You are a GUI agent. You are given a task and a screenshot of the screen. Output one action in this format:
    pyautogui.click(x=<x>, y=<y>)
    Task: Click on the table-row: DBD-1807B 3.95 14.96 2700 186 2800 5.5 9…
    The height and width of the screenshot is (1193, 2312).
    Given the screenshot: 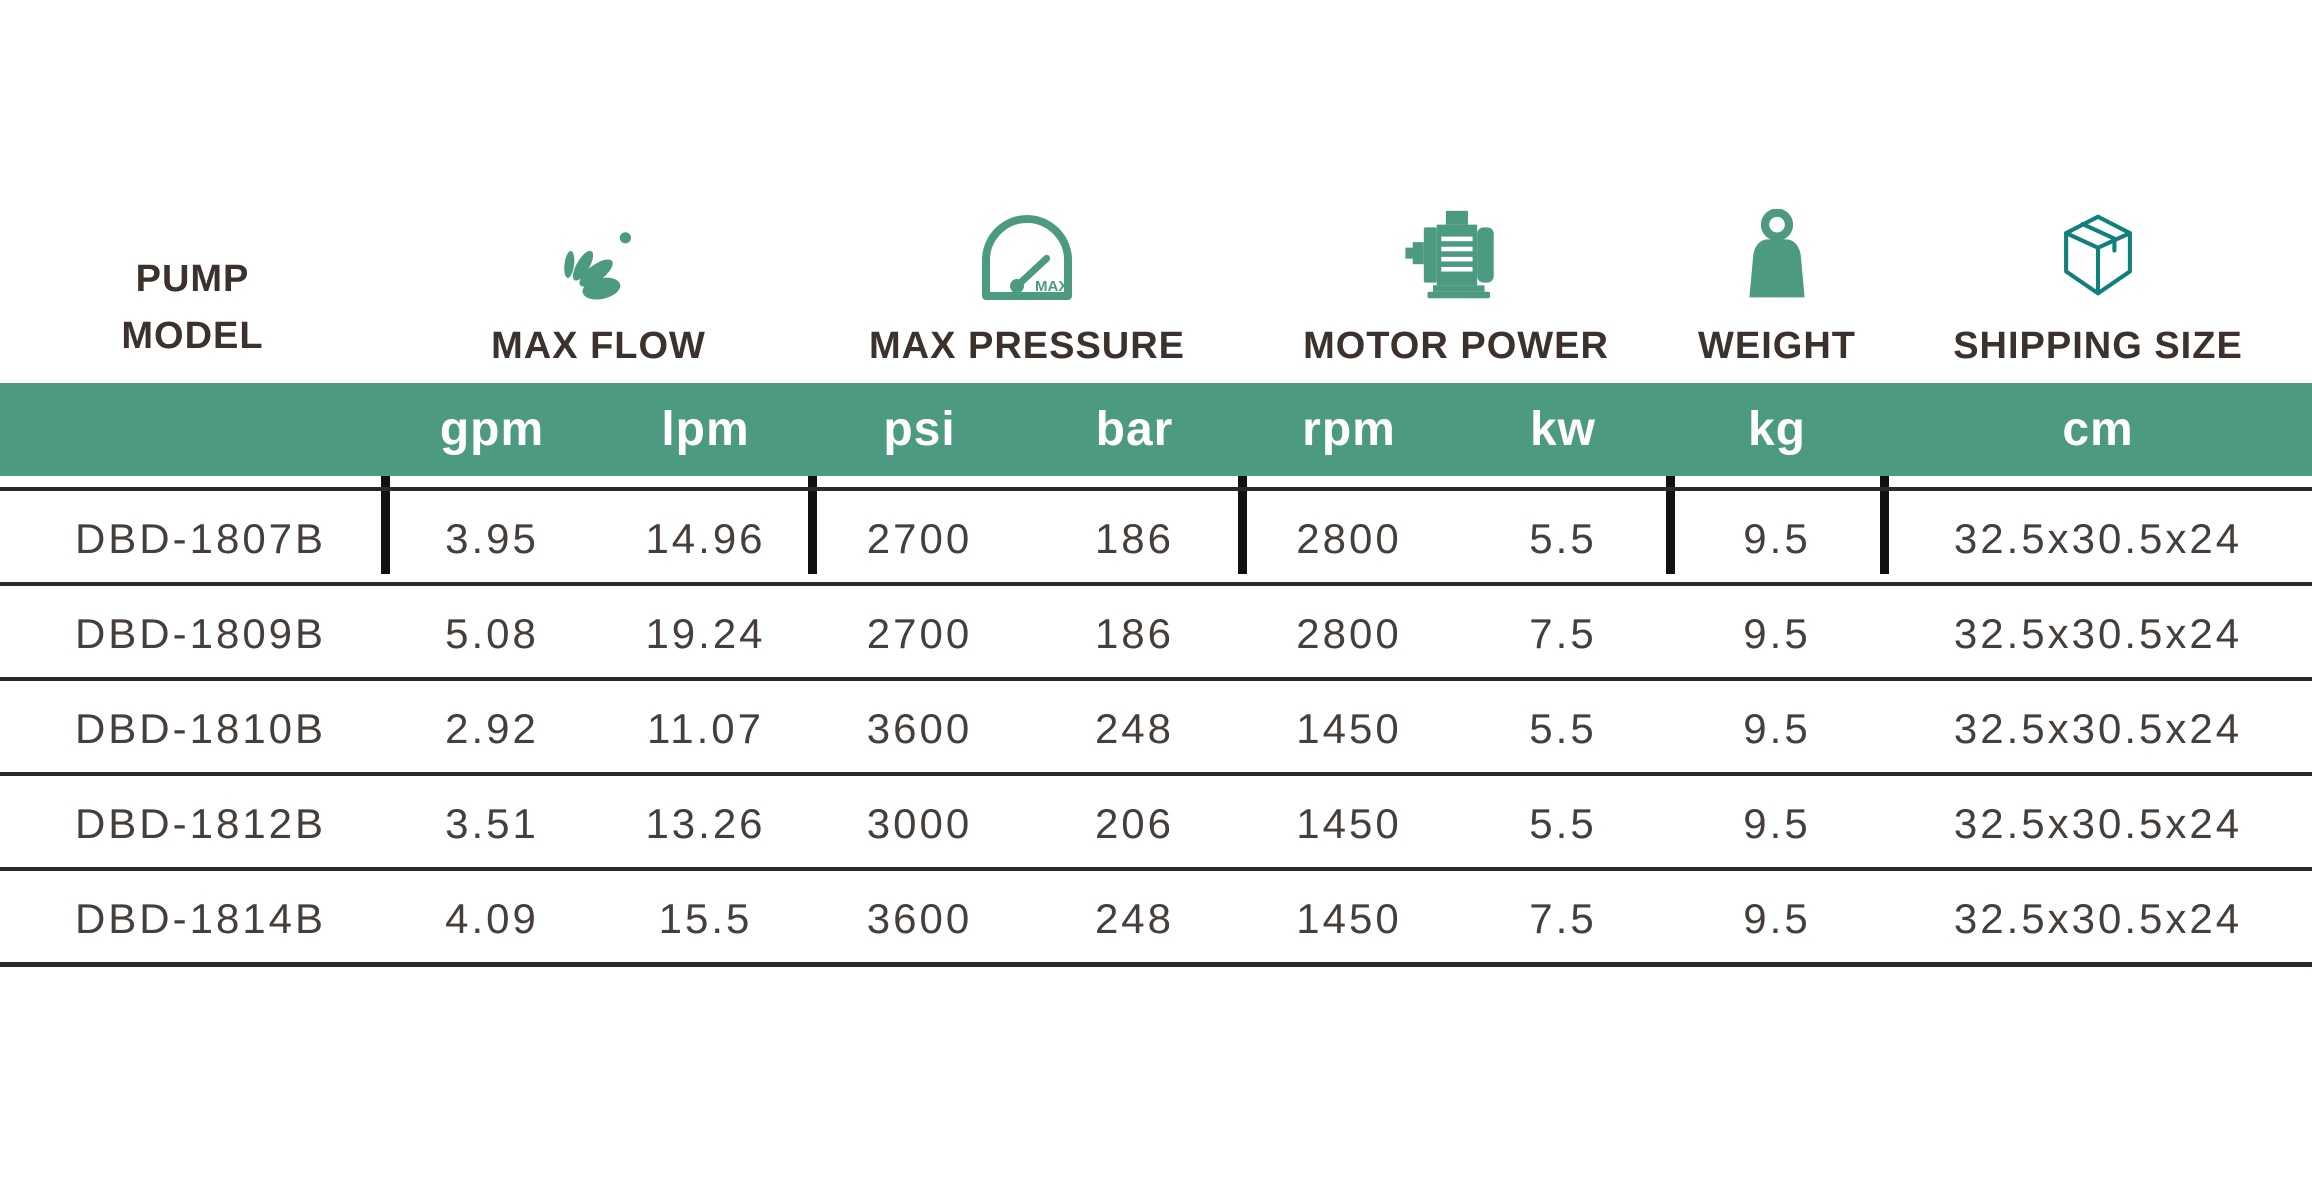 What is the action you would take?
    pyautogui.click(x=1156, y=534)
    